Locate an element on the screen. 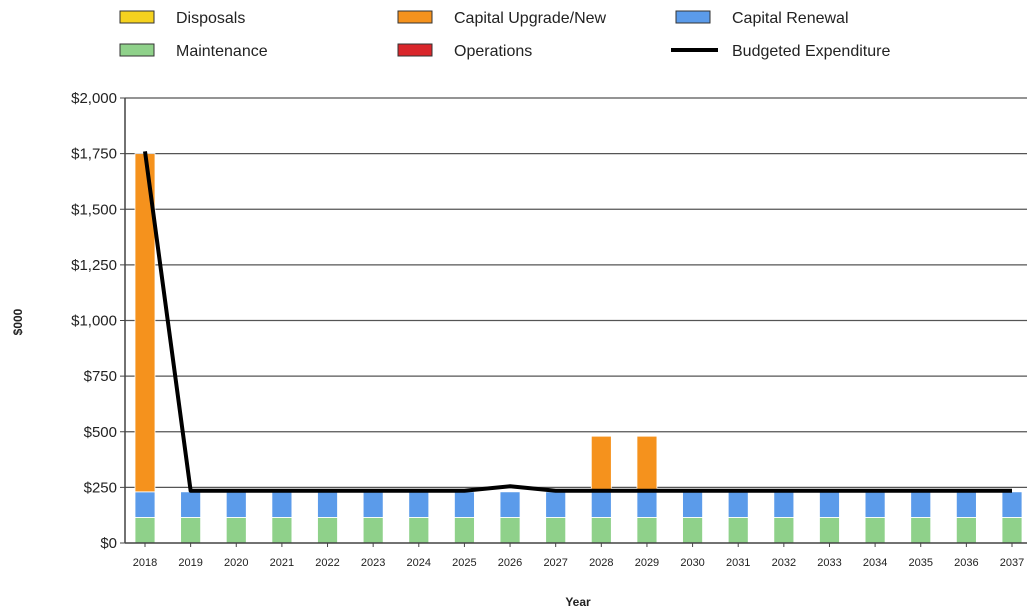  bar-maintenance-2018 is located at coordinates (145, 530).